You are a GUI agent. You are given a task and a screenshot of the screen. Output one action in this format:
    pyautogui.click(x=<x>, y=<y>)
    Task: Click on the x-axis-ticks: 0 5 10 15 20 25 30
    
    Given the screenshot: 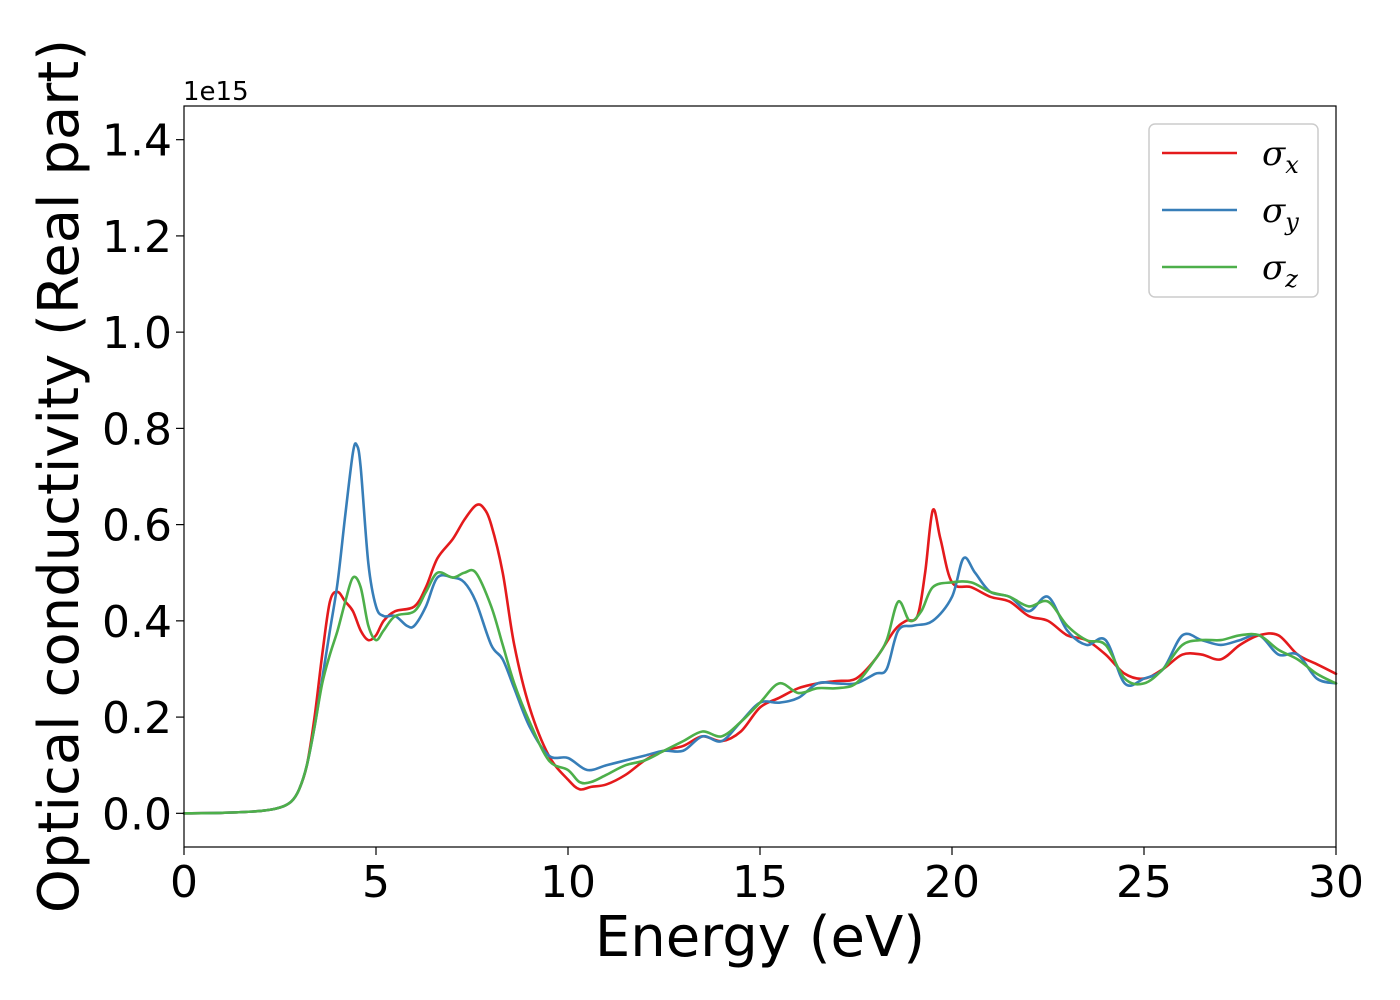 What is the action you would take?
    pyautogui.click(x=767, y=877)
    